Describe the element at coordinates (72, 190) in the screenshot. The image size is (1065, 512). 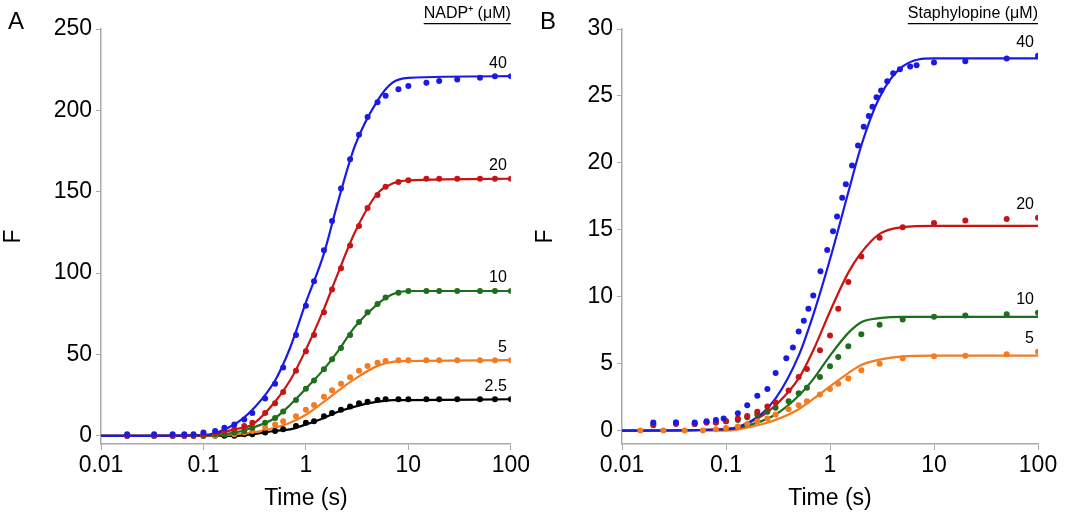
I see `y-tick-label: 150` at that location.